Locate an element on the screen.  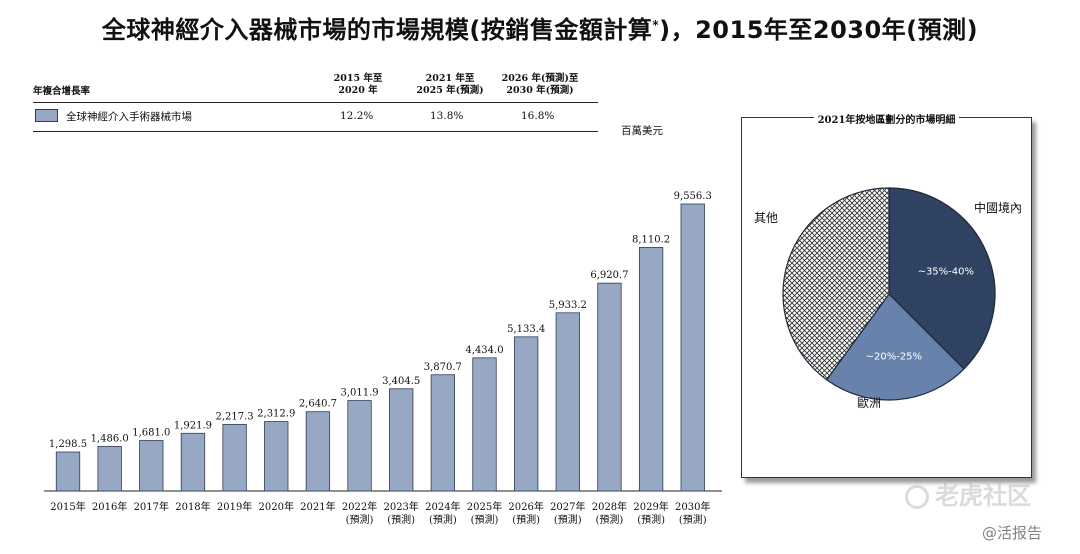
x-tick-label: 2016年 is located at coordinates (109, 506).